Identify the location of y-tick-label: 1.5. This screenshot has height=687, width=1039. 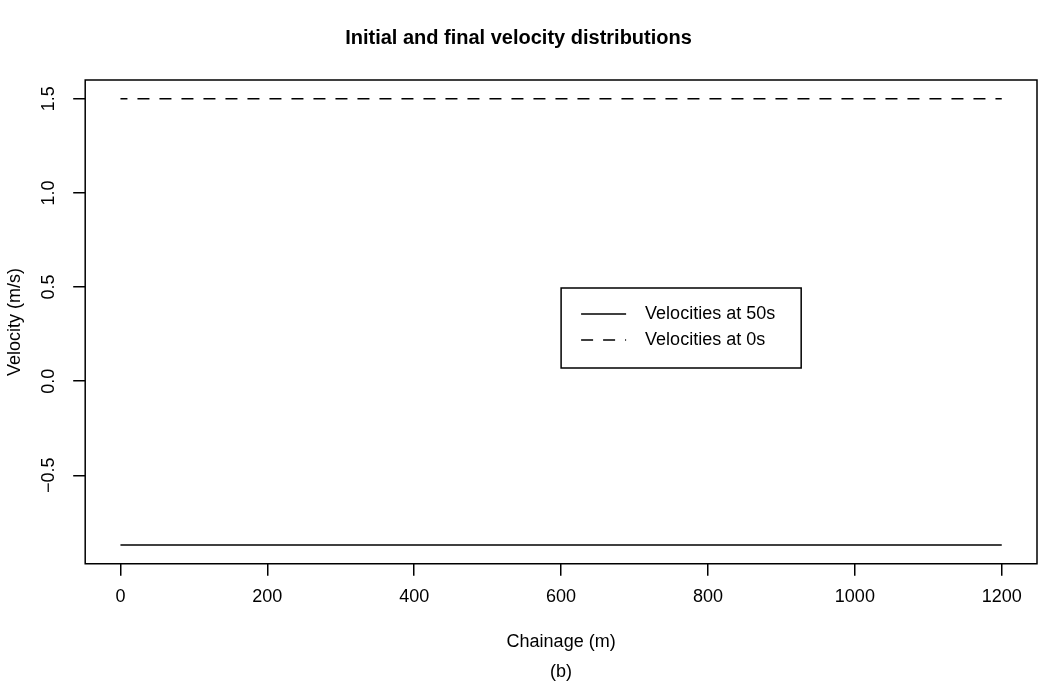
(48, 99).